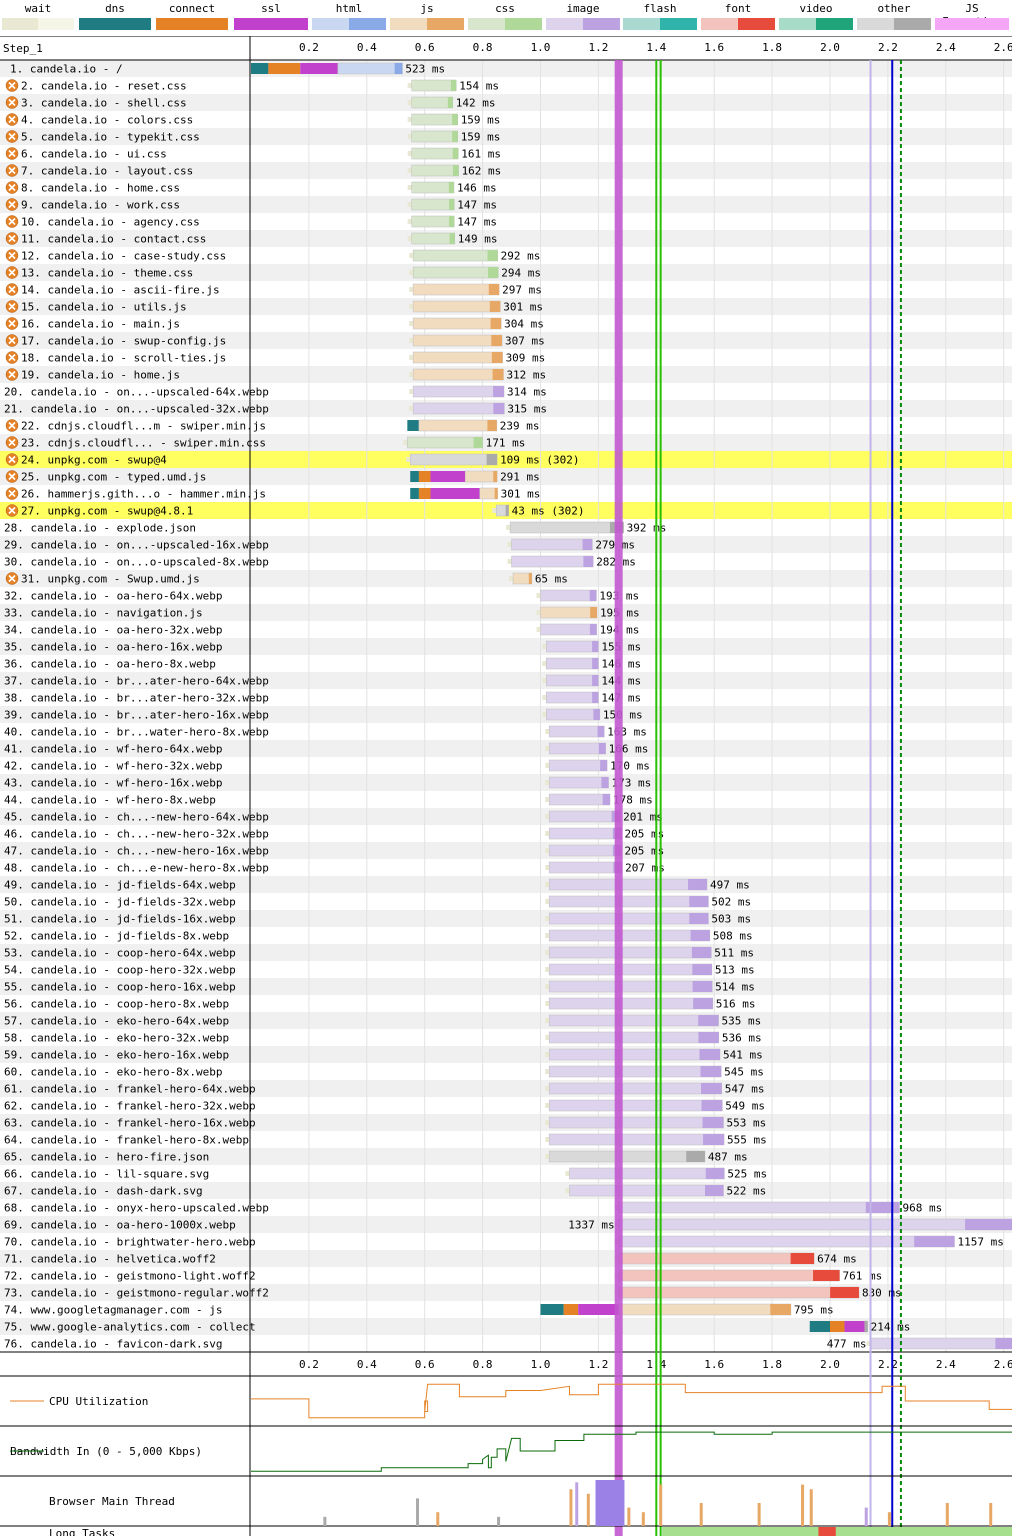 This screenshot has height=1536, width=1012. I want to click on request-label: 10. candela.io - agency.css, so click(110, 222).